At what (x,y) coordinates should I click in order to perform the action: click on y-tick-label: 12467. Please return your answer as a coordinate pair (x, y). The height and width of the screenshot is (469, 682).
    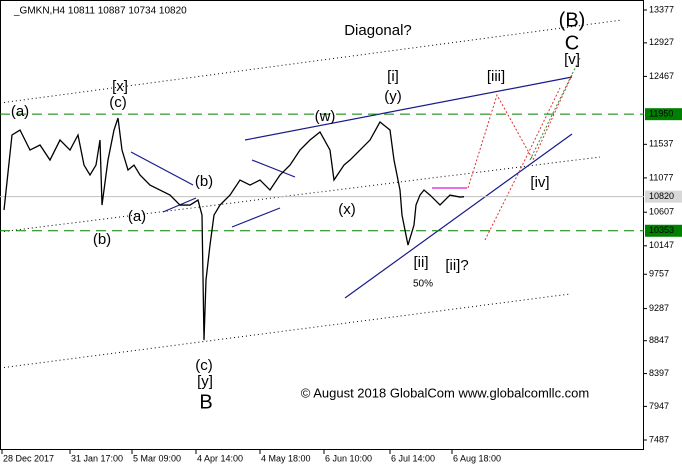
    Looking at the image, I should click on (661, 76).